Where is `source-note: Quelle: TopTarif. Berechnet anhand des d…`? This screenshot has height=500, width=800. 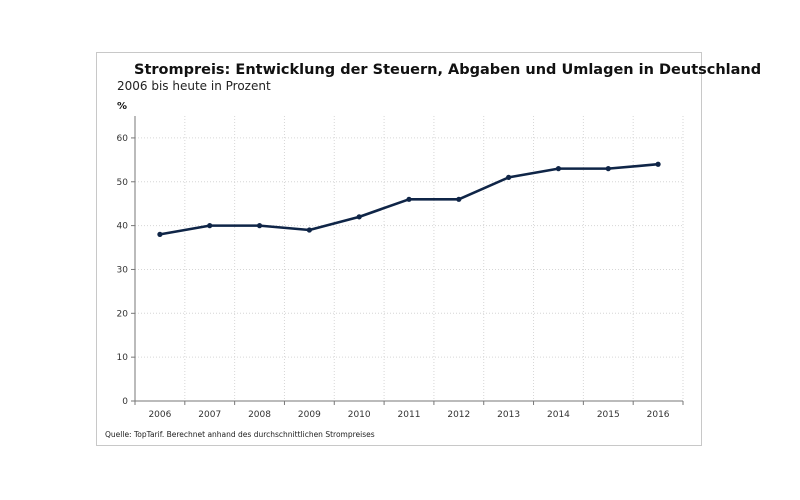
source-note: Quelle: TopTarif. Berechnet anhand des d… is located at coordinates (240, 434).